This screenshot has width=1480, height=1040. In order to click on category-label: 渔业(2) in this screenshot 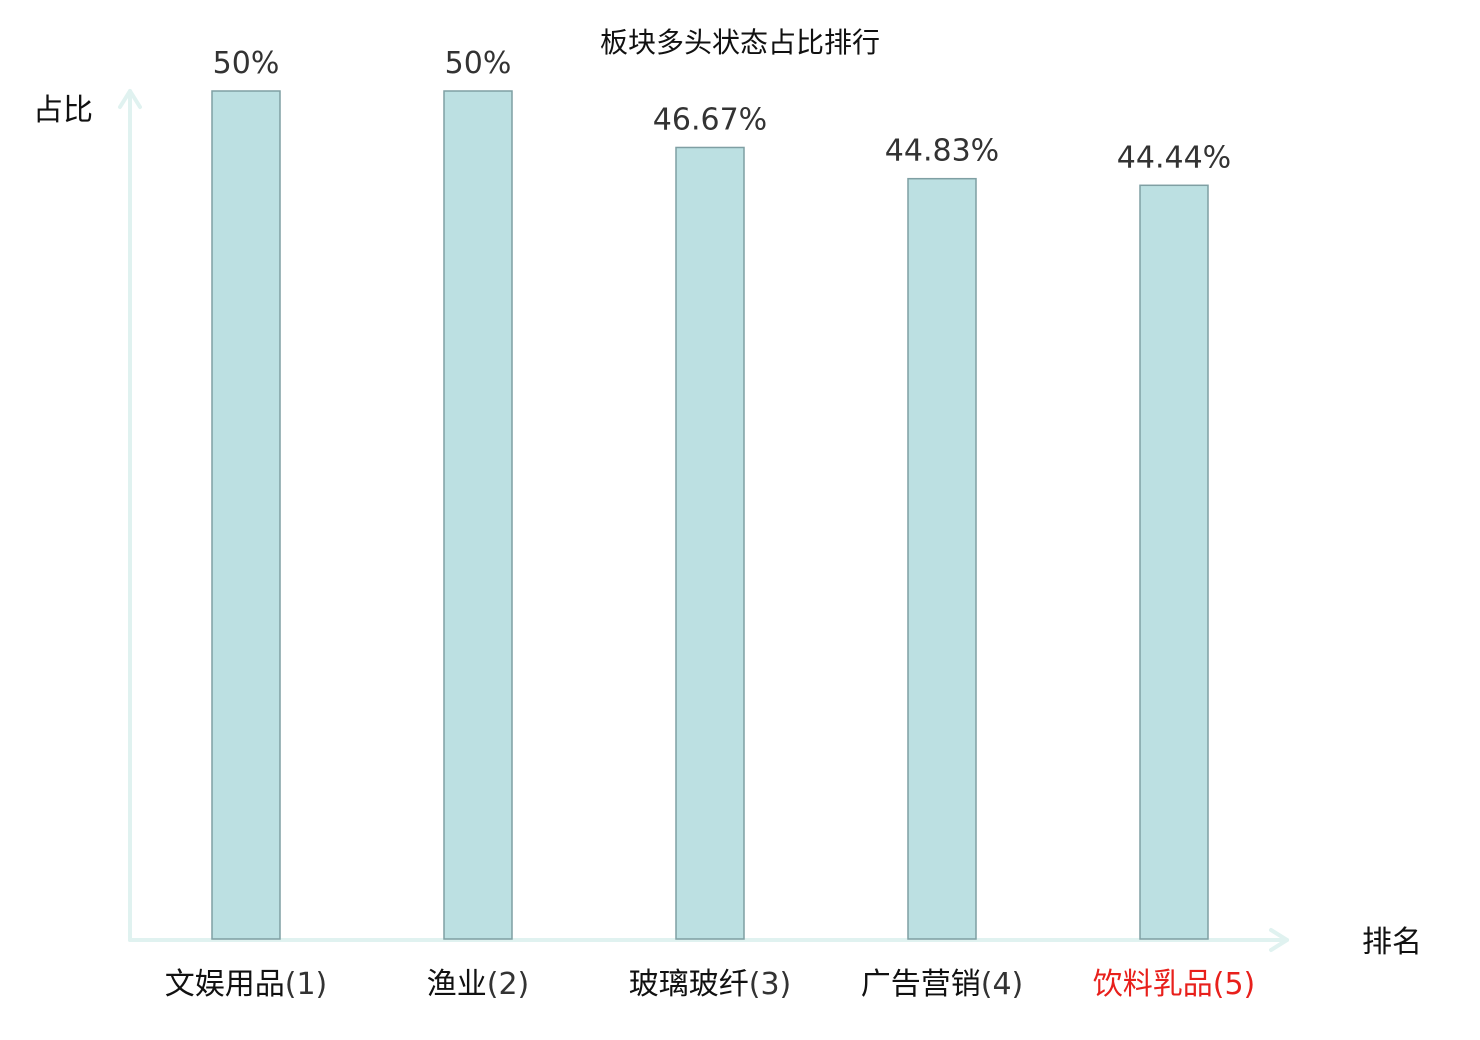, I will do `click(478, 984)`.